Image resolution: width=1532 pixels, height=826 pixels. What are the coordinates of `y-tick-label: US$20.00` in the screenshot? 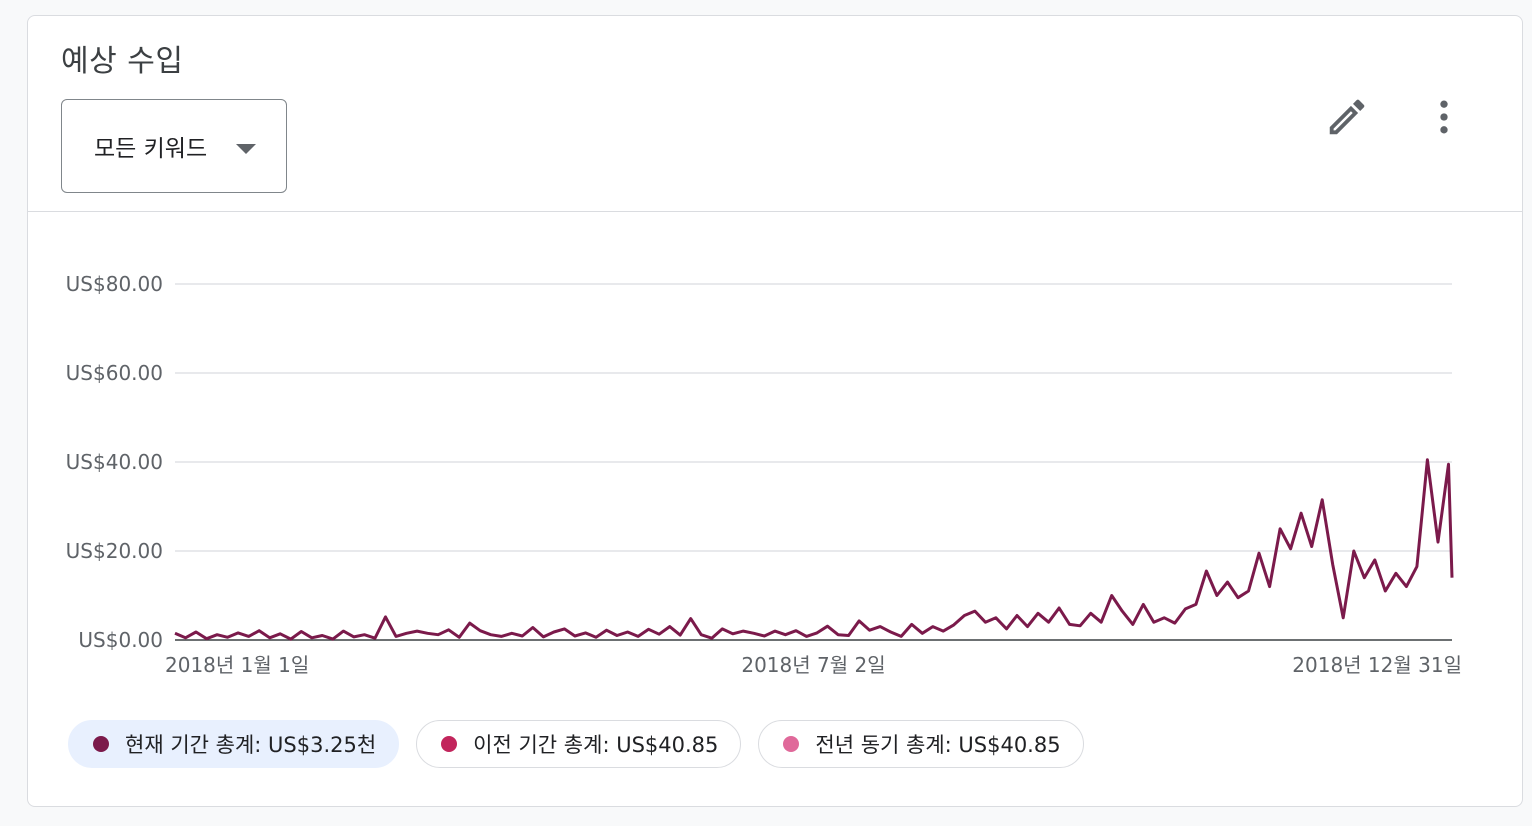 It's located at (114, 551).